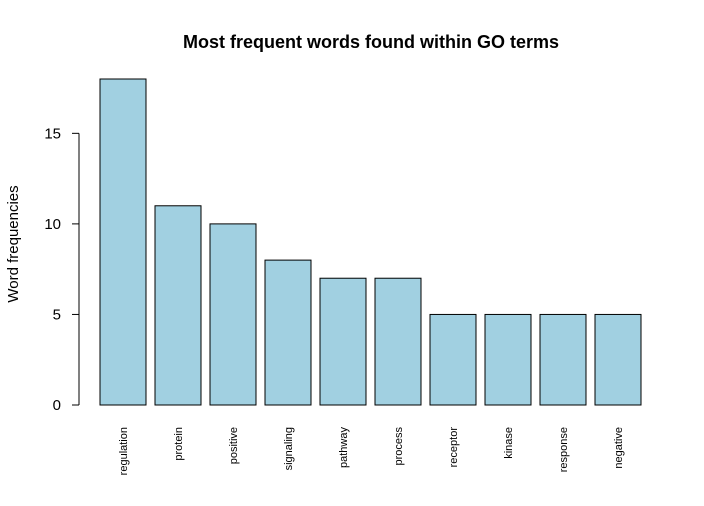  I want to click on y-tick-label-5: 5, so click(57, 314).